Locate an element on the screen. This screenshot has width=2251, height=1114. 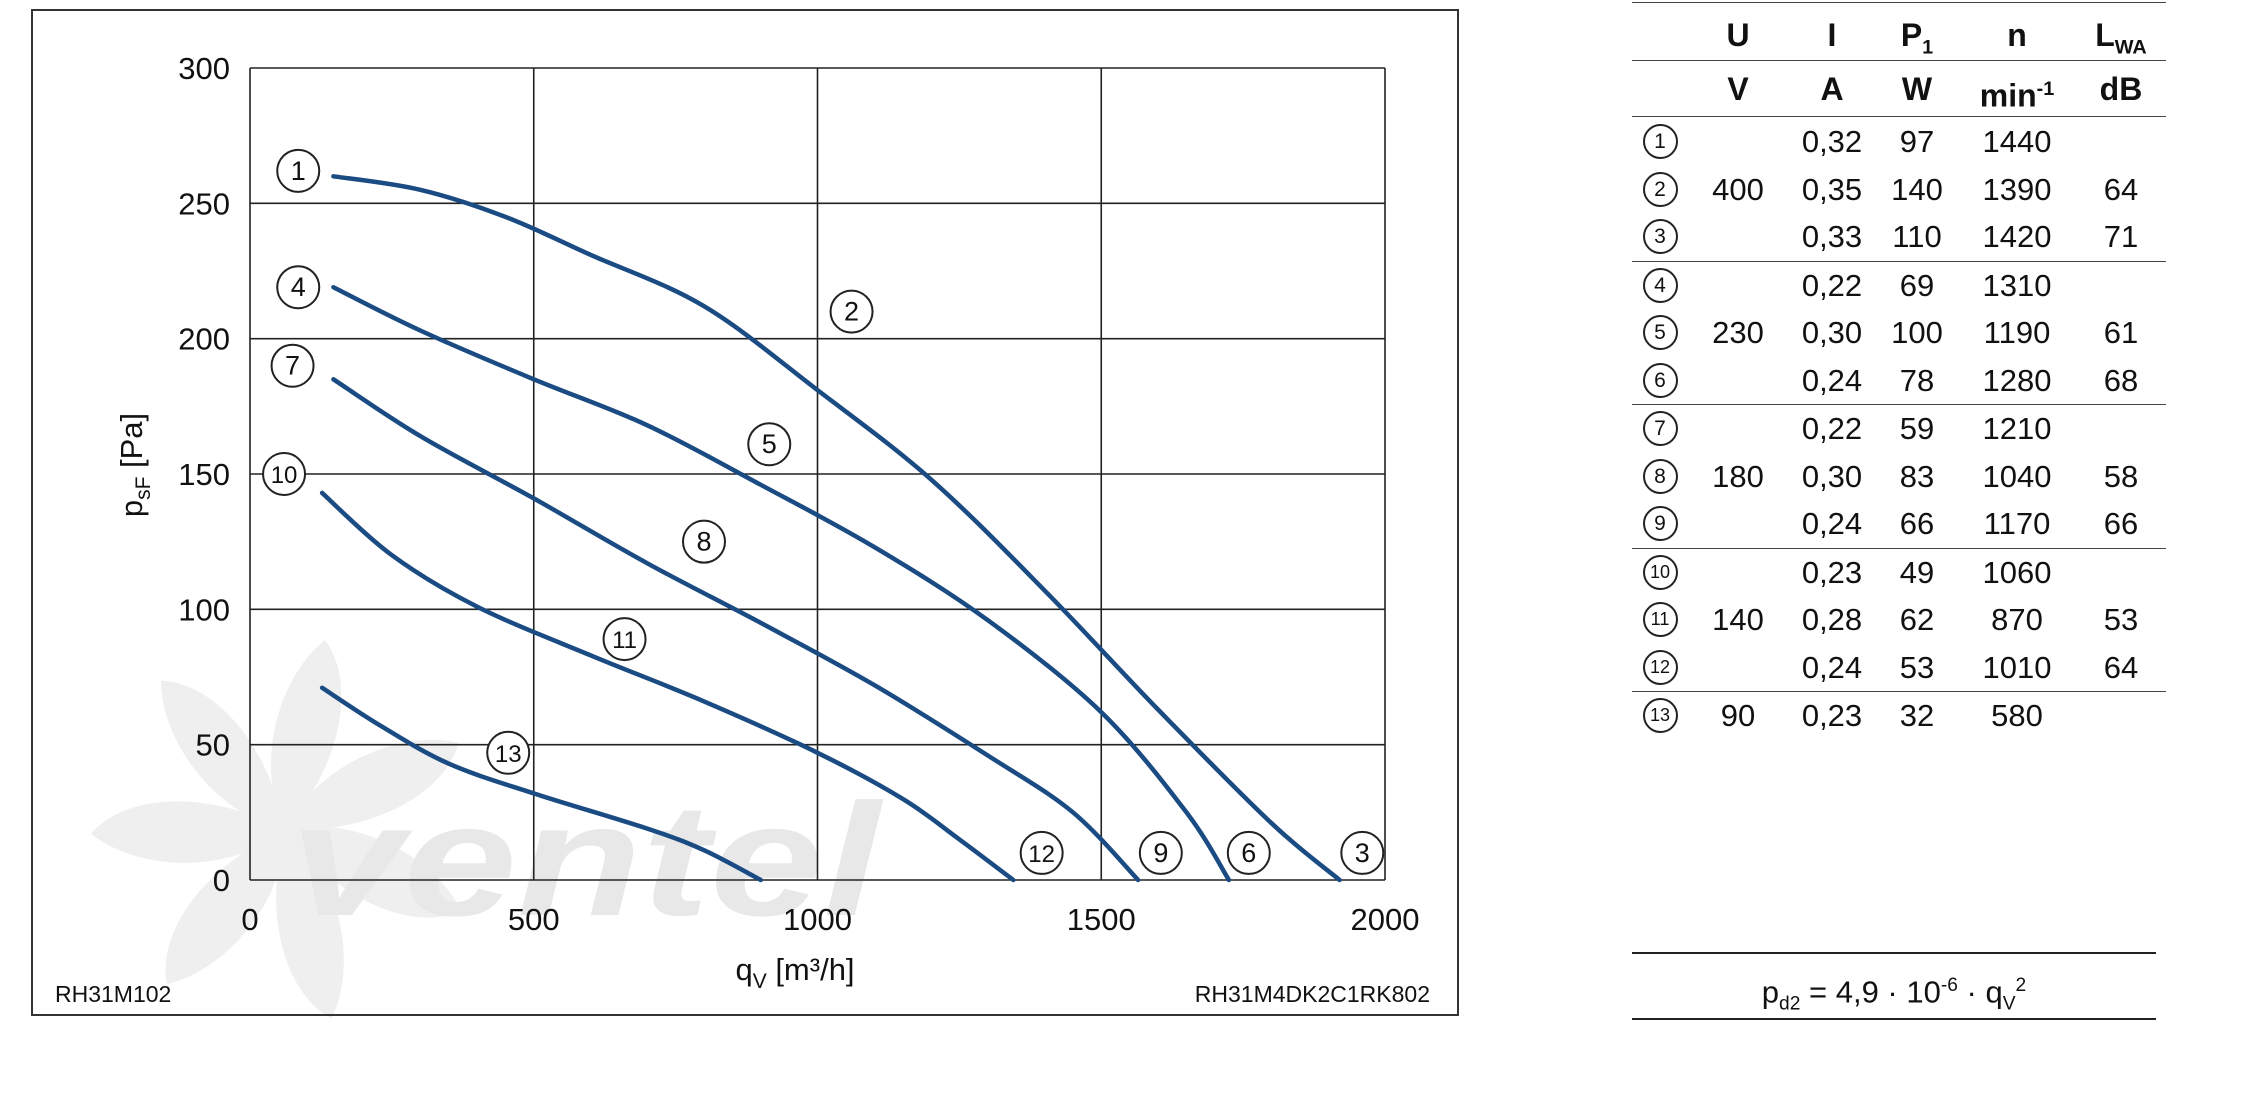
cell-L: 68 is located at coordinates (2121, 380).